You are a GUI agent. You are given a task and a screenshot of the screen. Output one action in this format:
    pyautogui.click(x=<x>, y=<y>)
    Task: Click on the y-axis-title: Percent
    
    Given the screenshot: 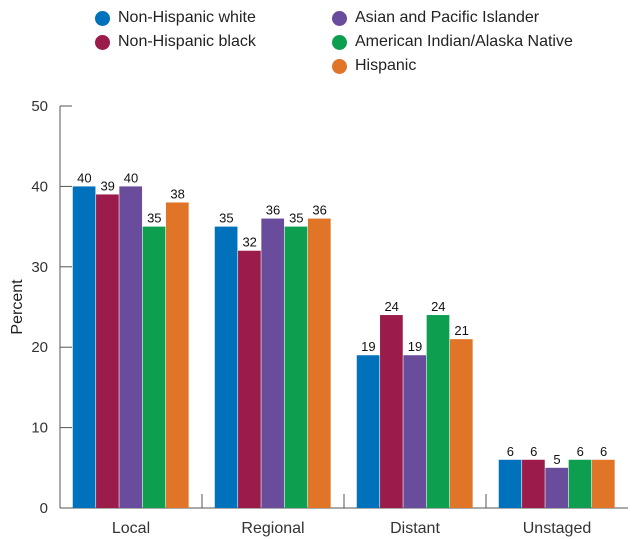 What is the action you would take?
    pyautogui.click(x=17, y=307)
    